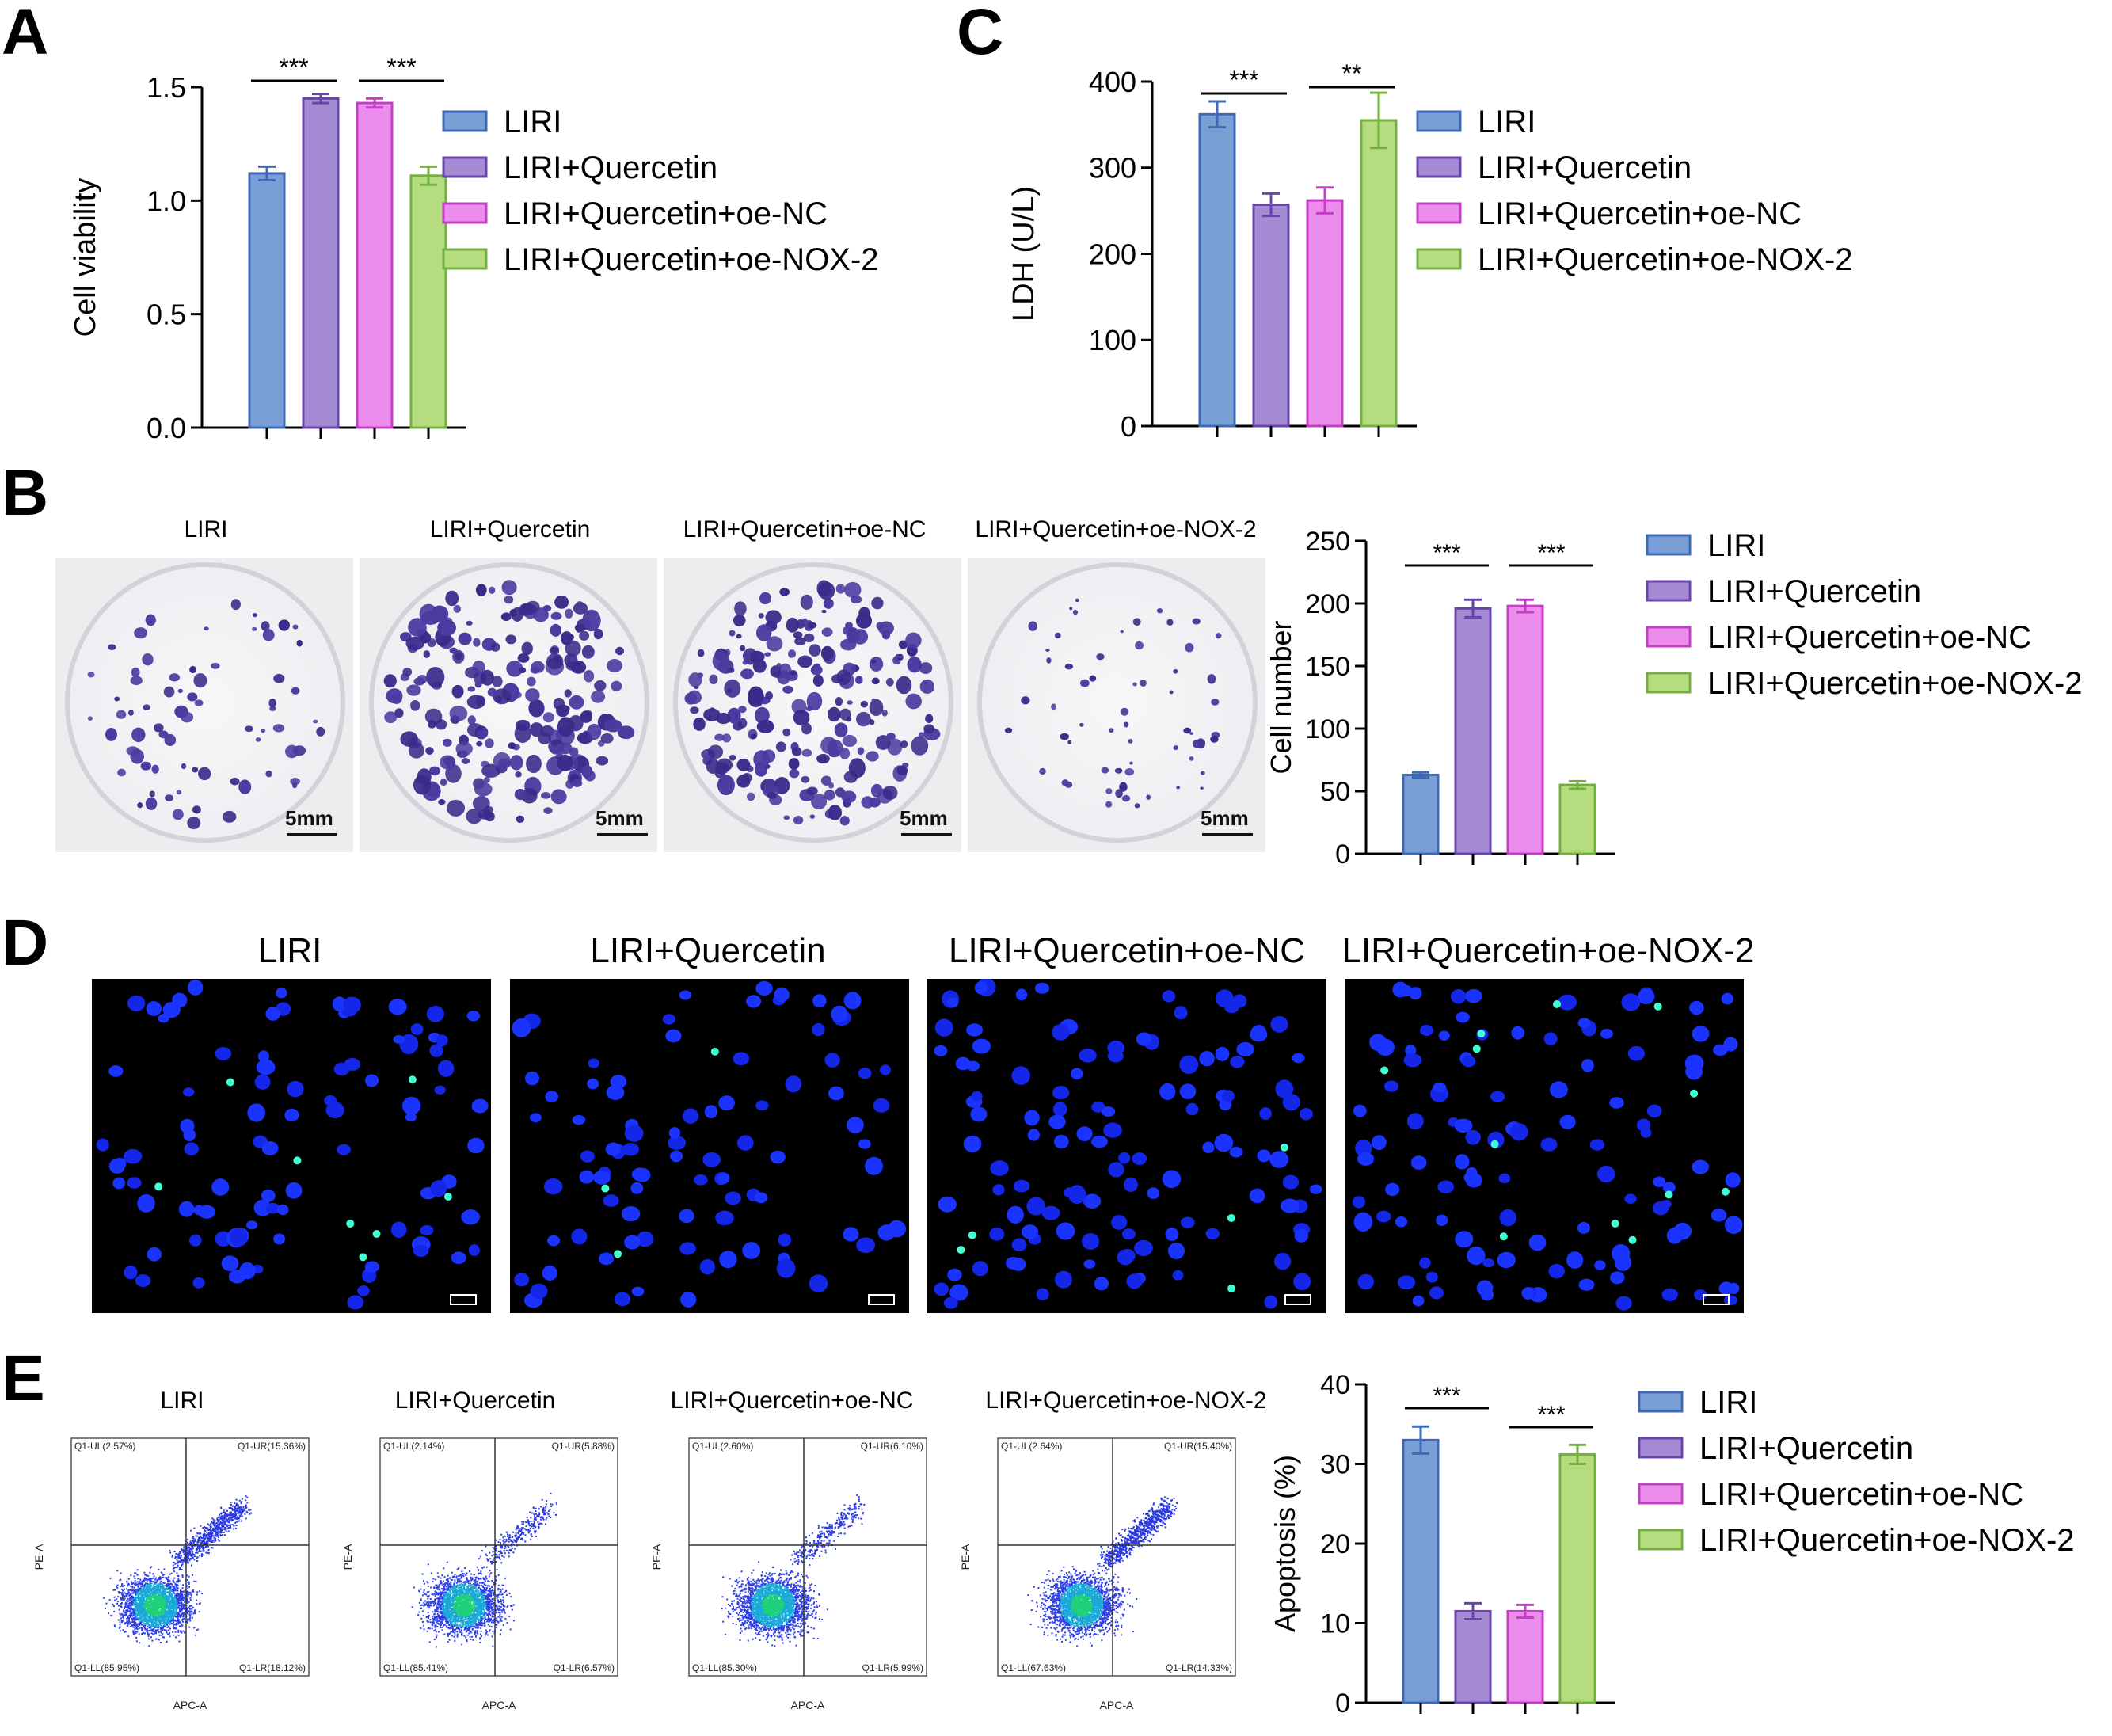 This screenshot has height=1736, width=2112. What do you see at coordinates (289, 951) in the screenshot?
I see `fluorescence-label-liri: LIRI` at bounding box center [289, 951].